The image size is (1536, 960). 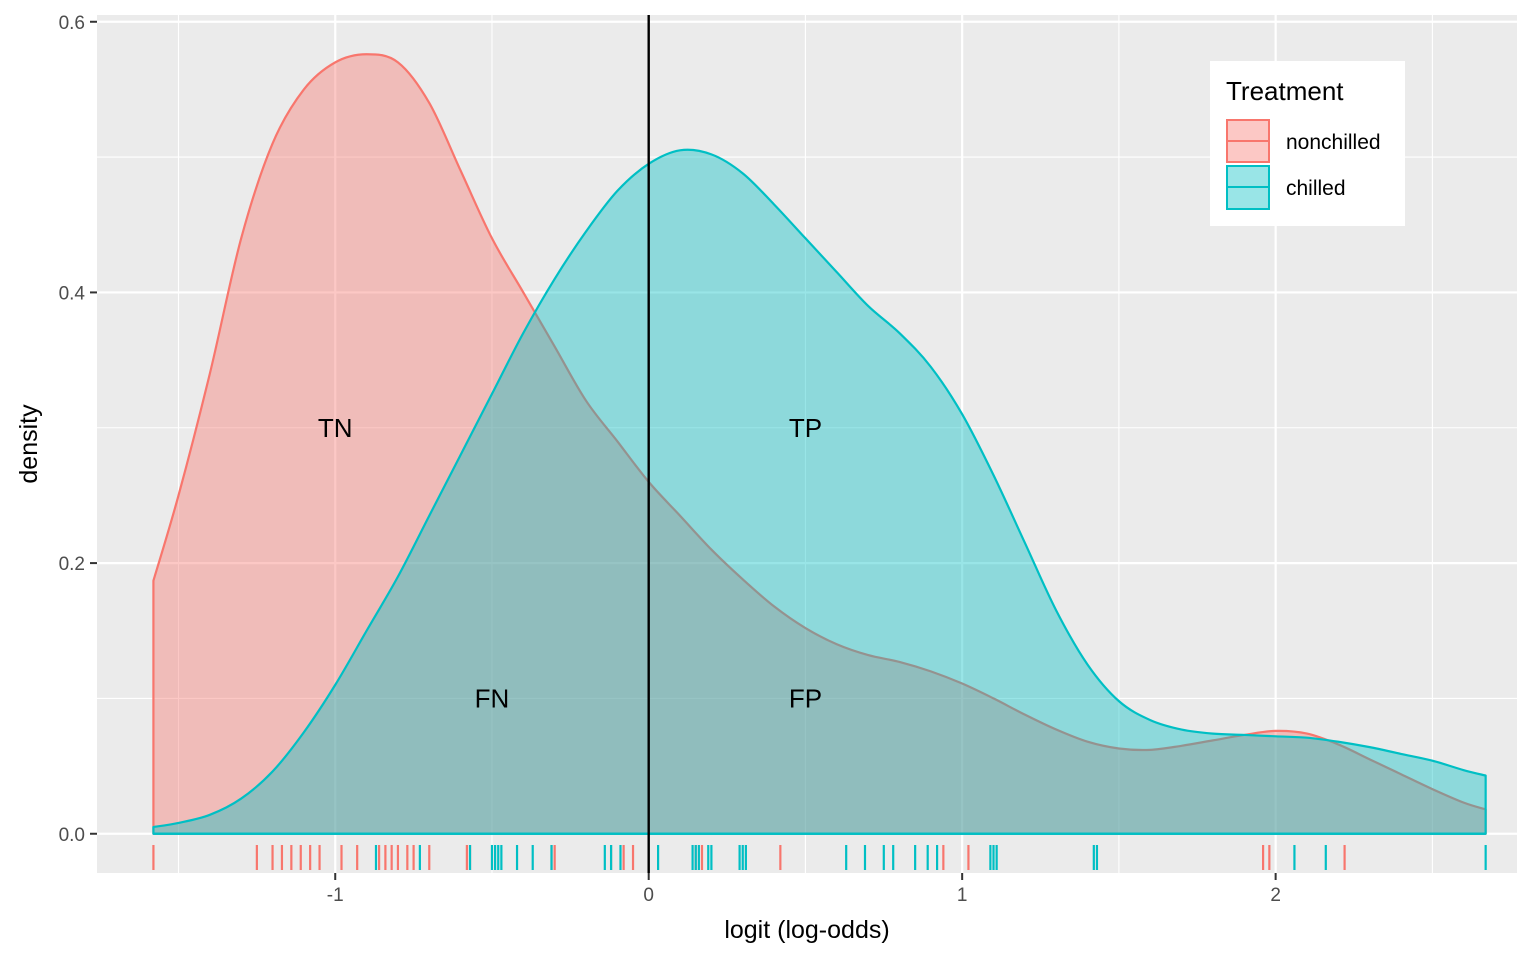 I want to click on x-tick-label: 0, so click(x=648, y=895).